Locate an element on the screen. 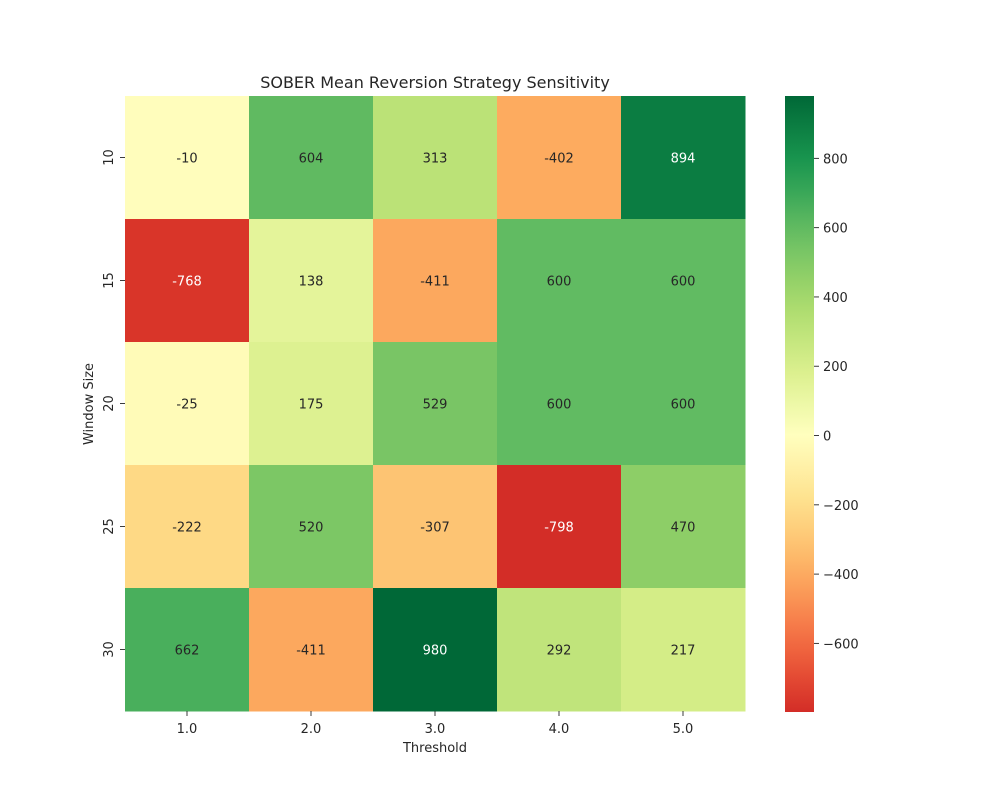 The height and width of the screenshot is (800, 1000). x-tick-label: 5.0 is located at coordinates (683, 729).